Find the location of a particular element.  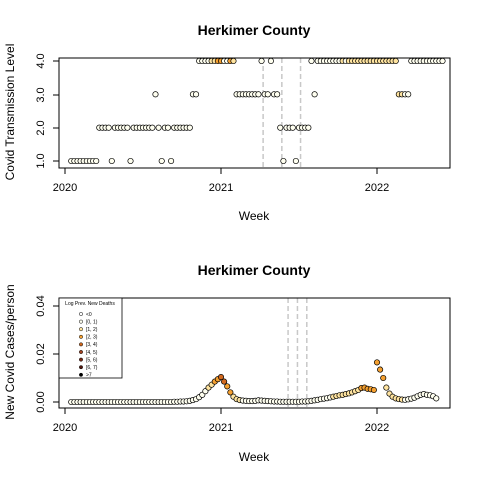

y-tick-label-top: 4.0 is located at coordinates (41, 60).